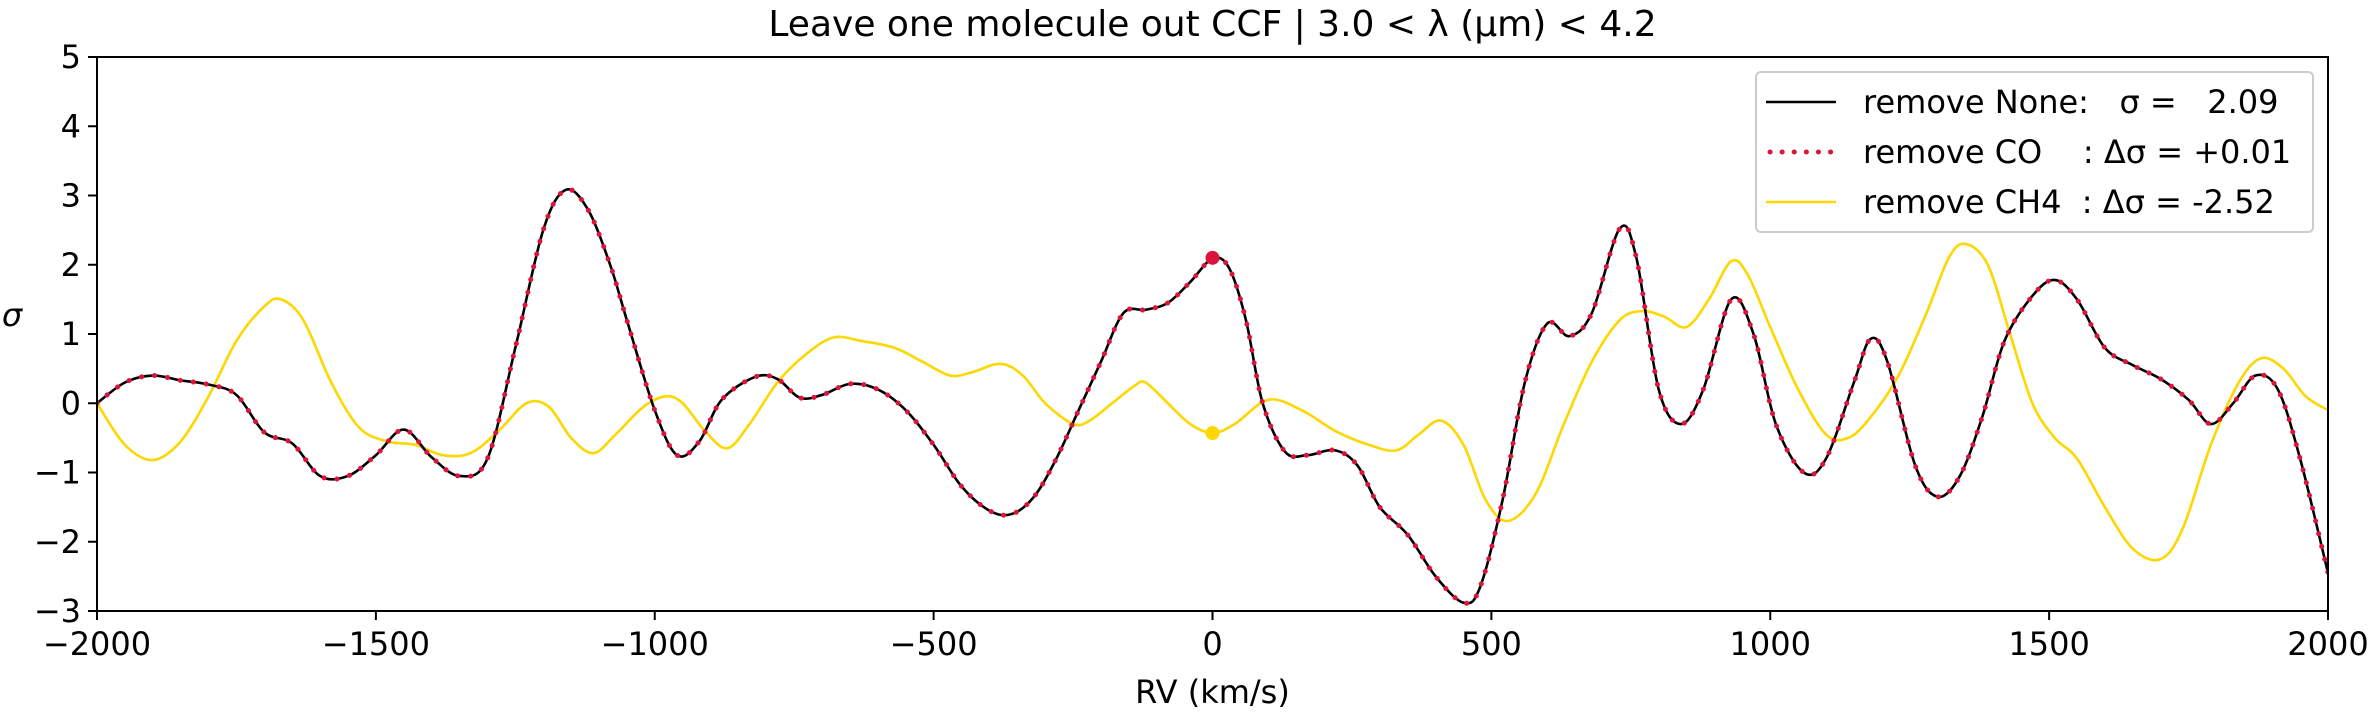  Describe the element at coordinates (1212, 257) in the screenshot. I see `marker-co` at that location.